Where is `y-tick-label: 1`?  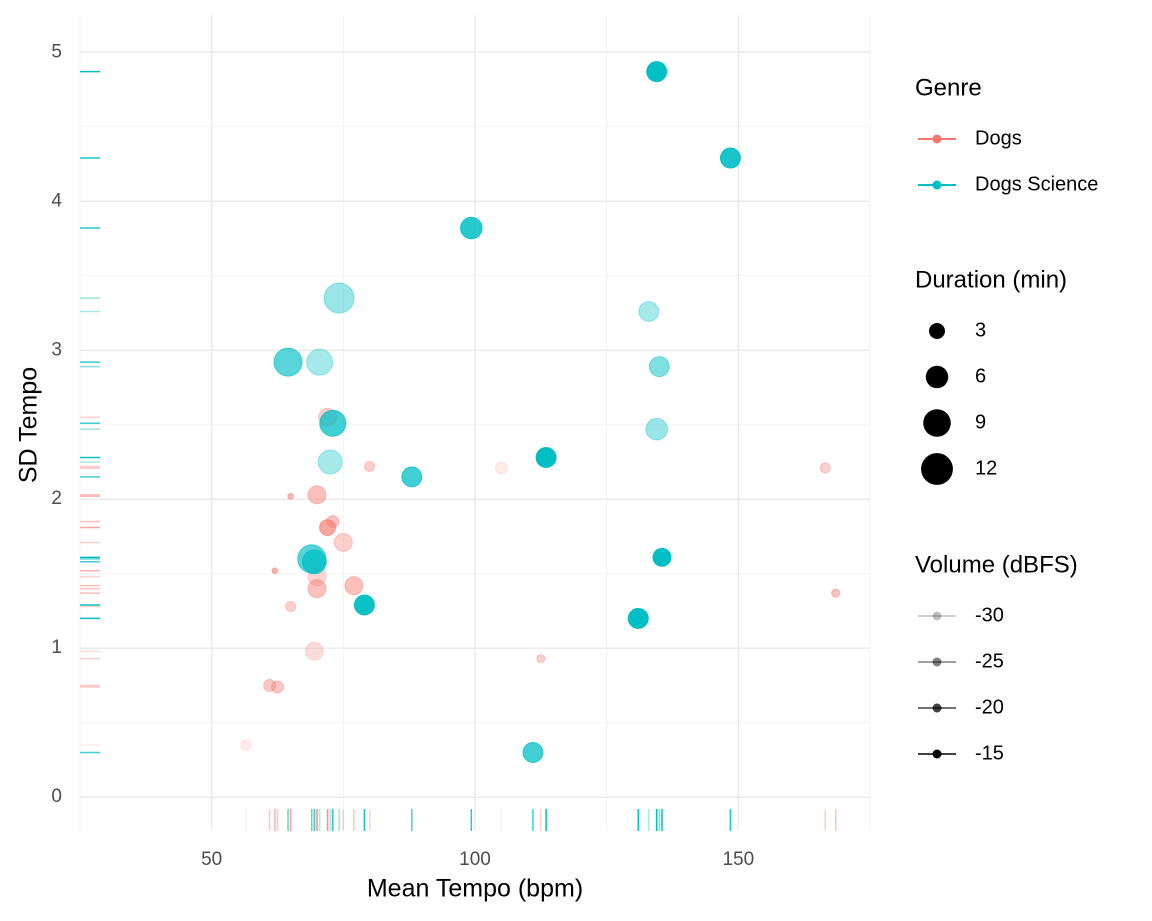
y-tick-label: 1 is located at coordinates (56, 647).